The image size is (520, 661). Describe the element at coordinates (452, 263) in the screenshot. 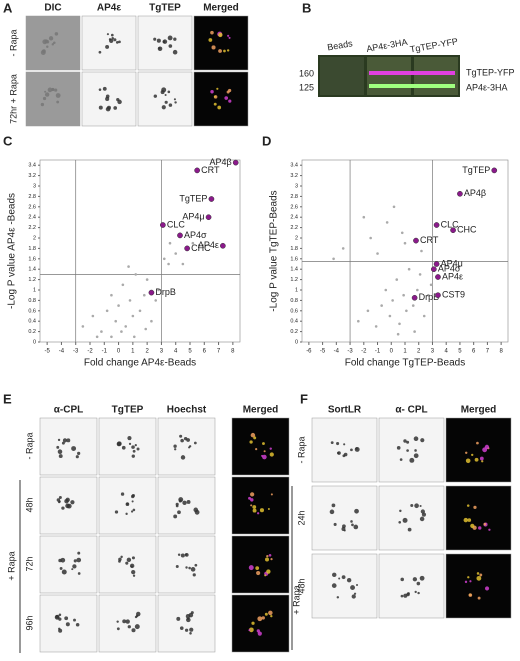

I see `point-label: AP4μ` at that location.